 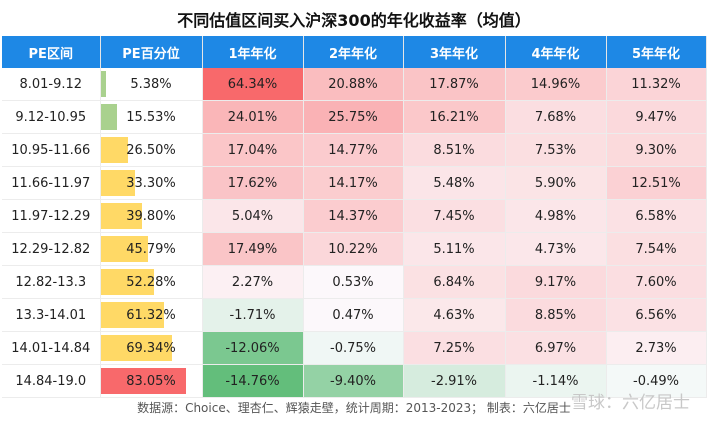 What do you see at coordinates (51, 348) in the screenshot?
I see `pe-range-cell: 14.01-14.84` at bounding box center [51, 348].